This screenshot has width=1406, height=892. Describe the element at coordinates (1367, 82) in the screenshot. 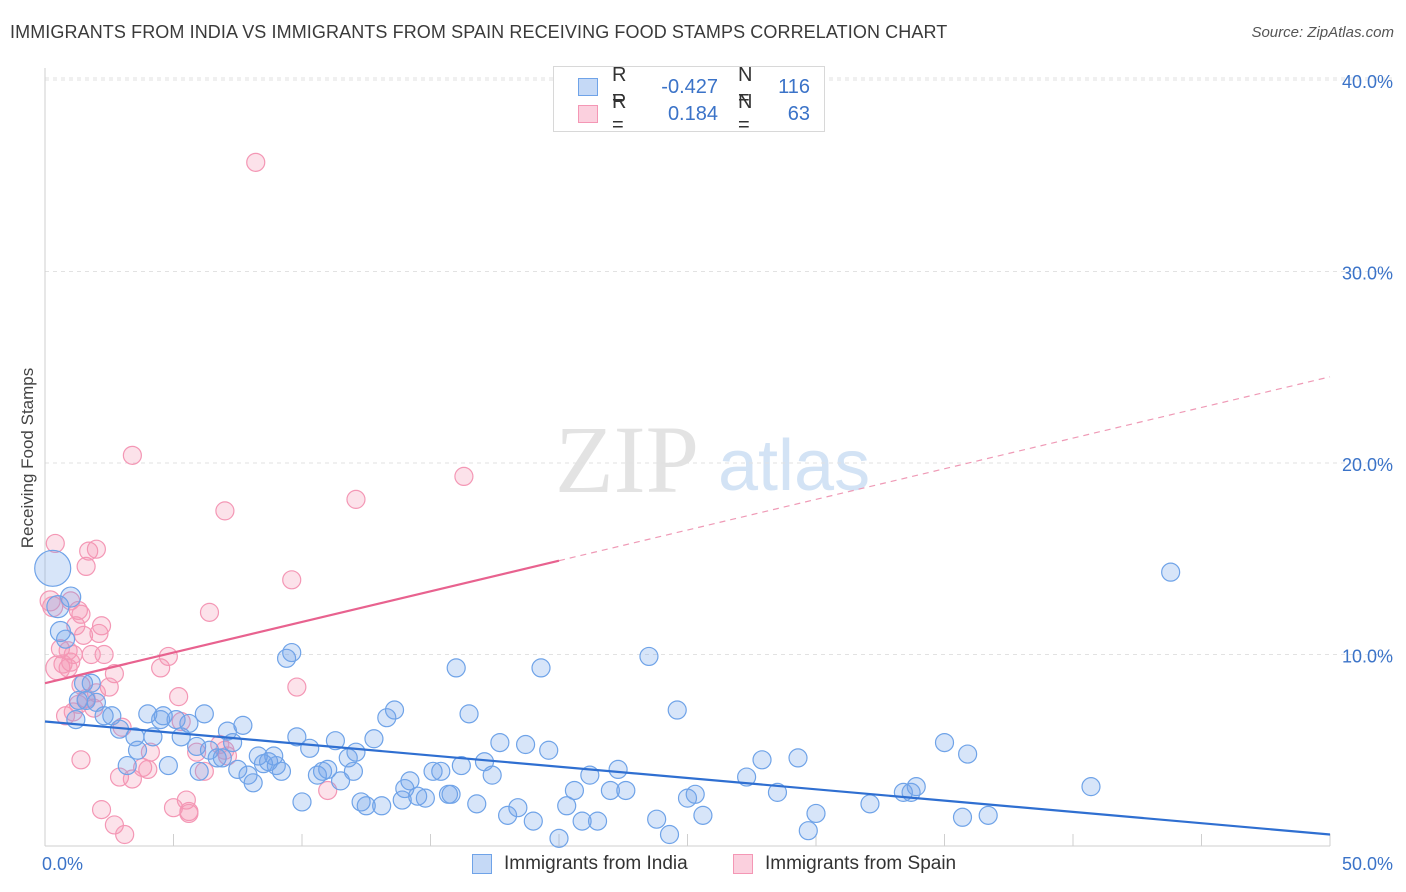

I see `y-tick-label: 40.0%` at that location.